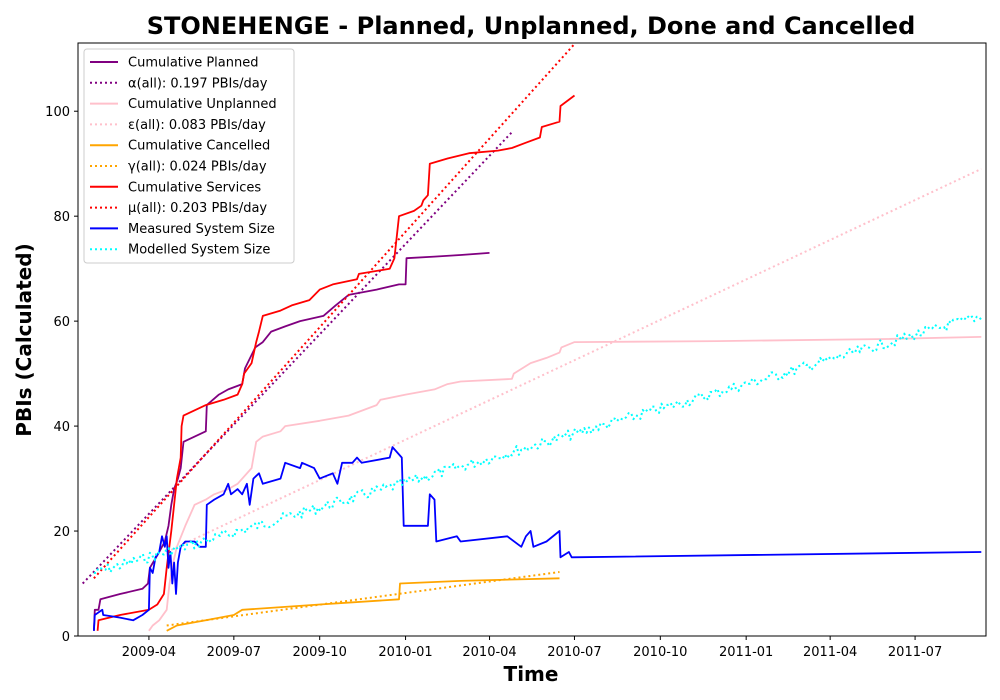  I want to click on legend-label-all-0-203-pbis-day: μ(all): 0.203 PBIs/day, so click(197, 208).